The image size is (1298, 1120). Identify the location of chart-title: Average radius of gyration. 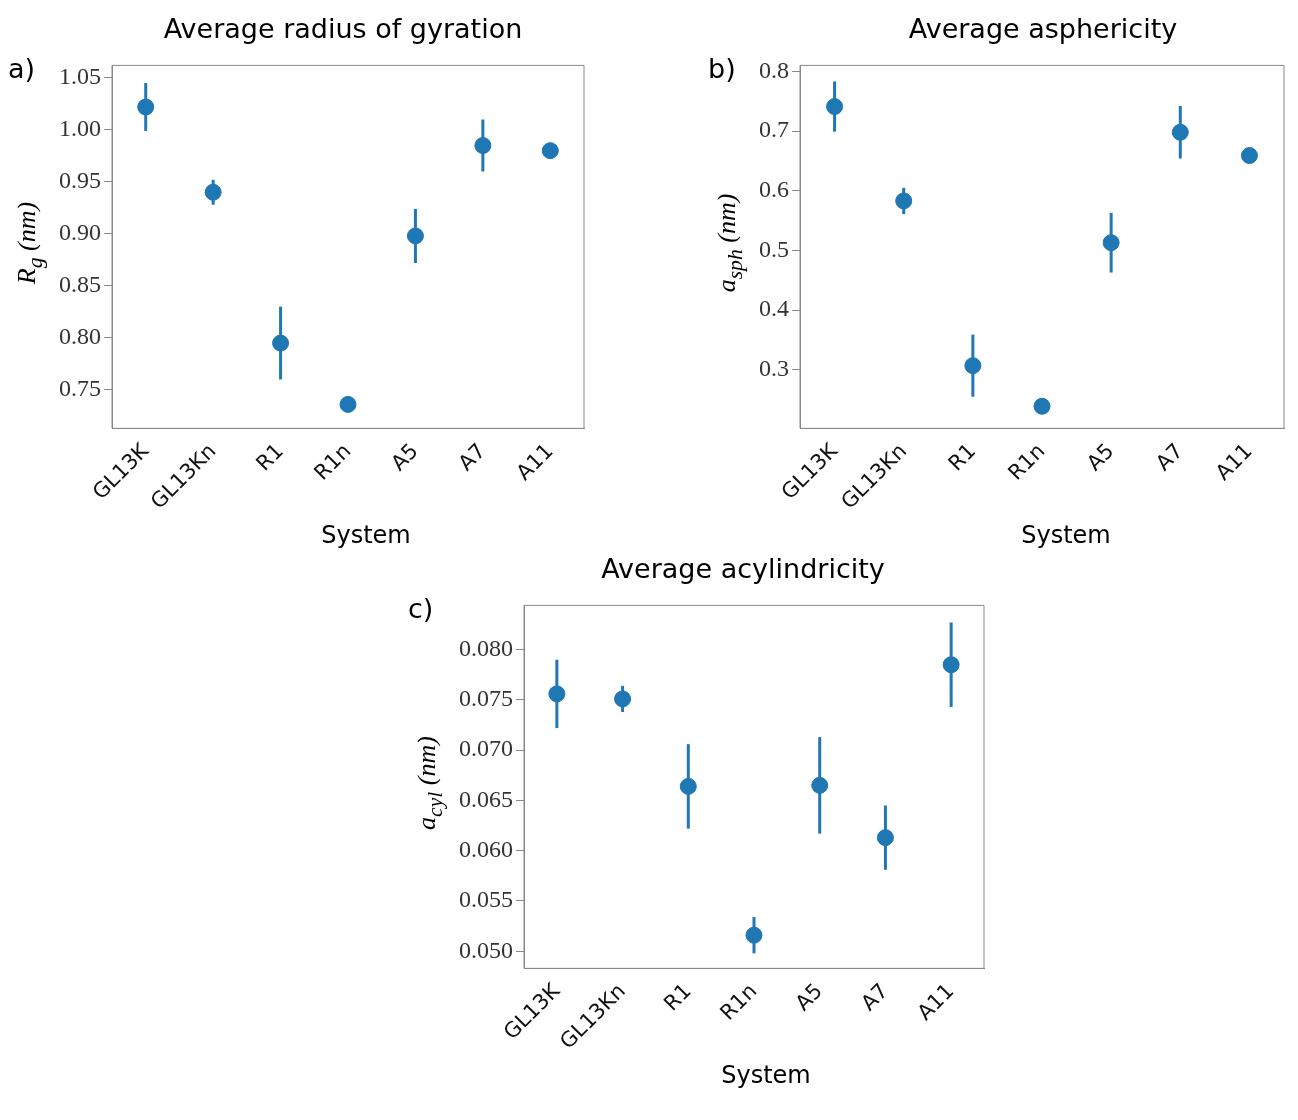
(343, 28).